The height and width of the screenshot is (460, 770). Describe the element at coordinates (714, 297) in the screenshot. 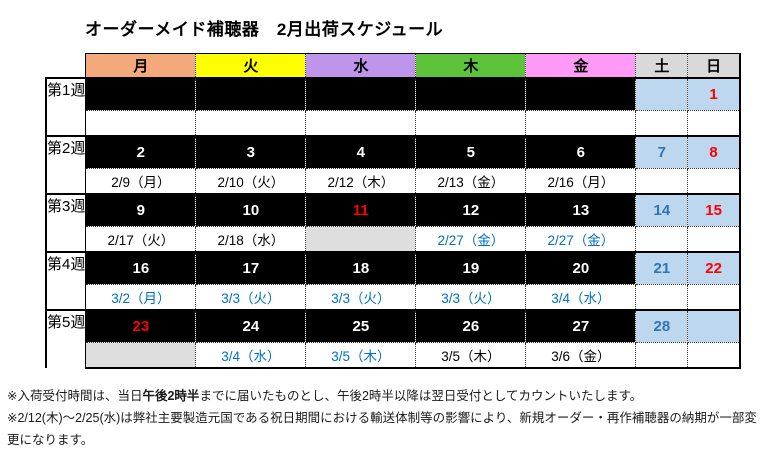

I see `ship-date-cell-w4-sun` at that location.